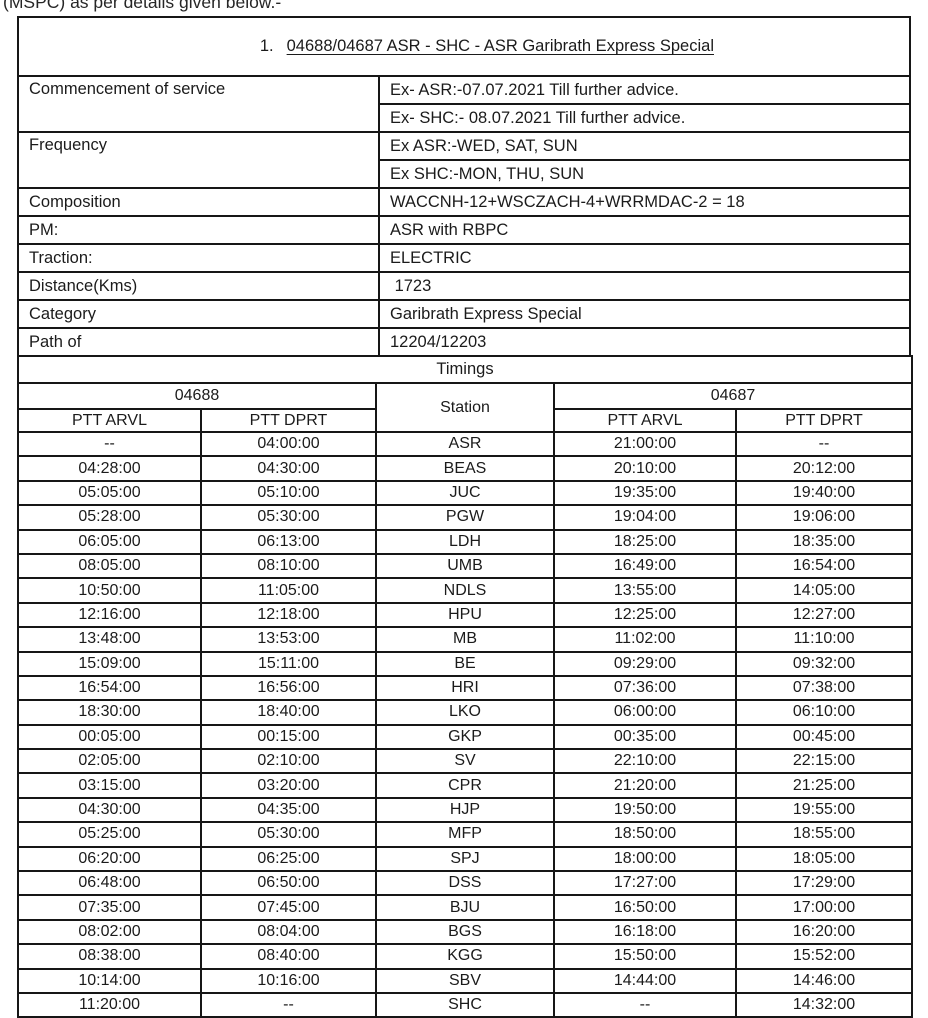  I want to click on up-arvl-cell: 12:25:00, so click(645, 615).